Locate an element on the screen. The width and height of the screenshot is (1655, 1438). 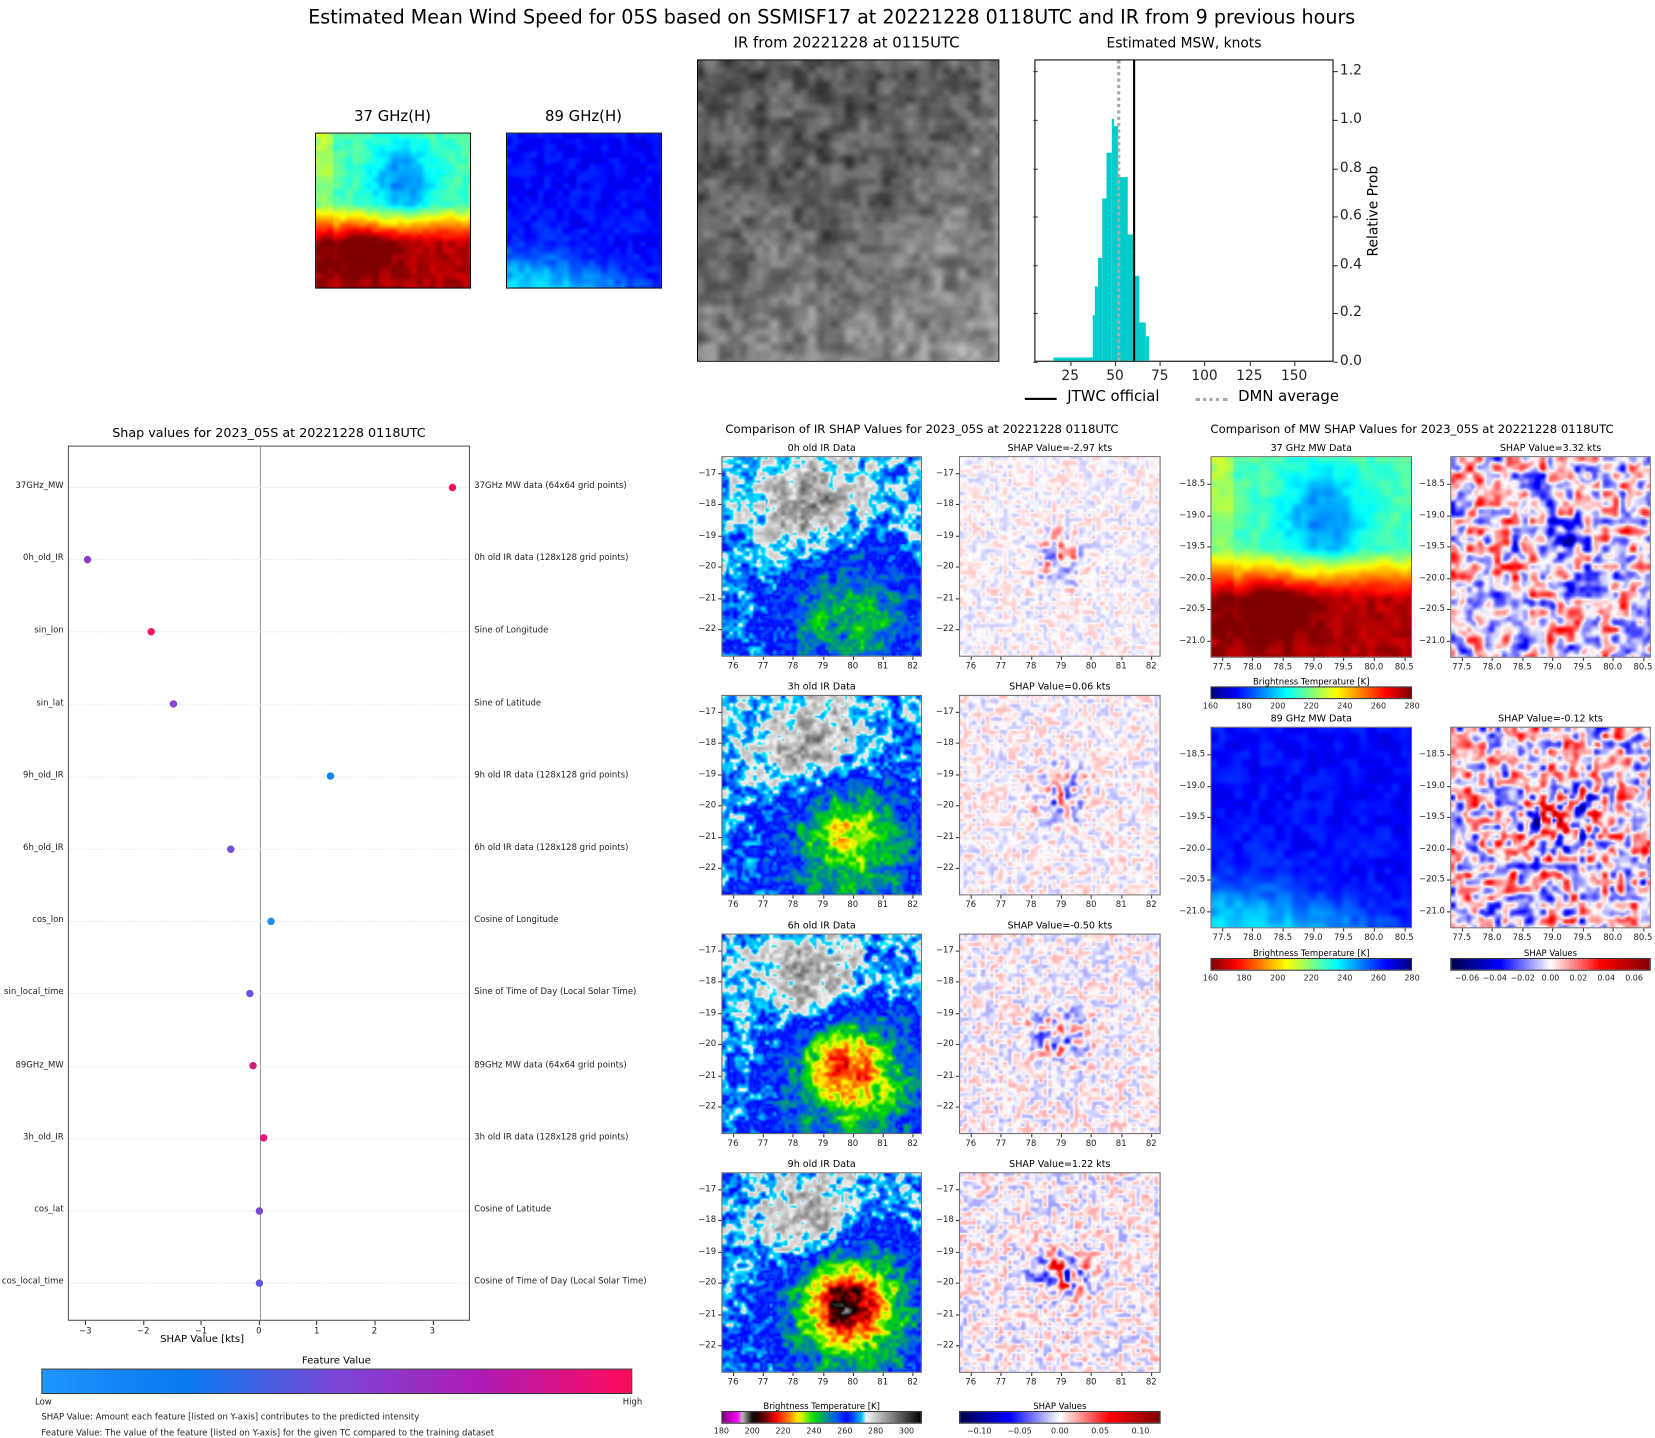
y-tick-label: 0.8 is located at coordinates (1350, 167).